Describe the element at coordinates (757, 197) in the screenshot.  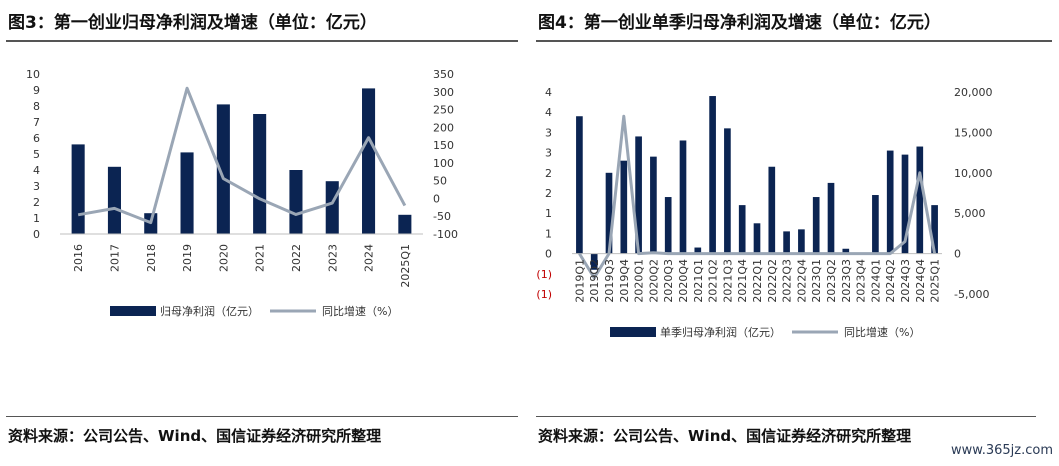
I see `growth-line` at that location.